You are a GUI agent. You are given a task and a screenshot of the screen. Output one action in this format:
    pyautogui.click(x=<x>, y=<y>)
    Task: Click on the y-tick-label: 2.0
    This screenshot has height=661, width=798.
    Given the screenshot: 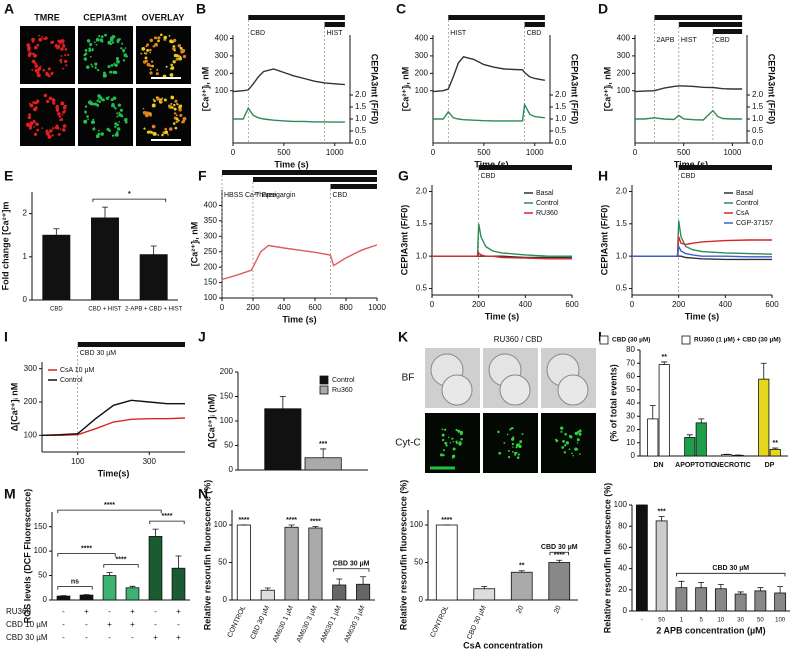 What is the action you would take?
    pyautogui.click(x=422, y=191)
    